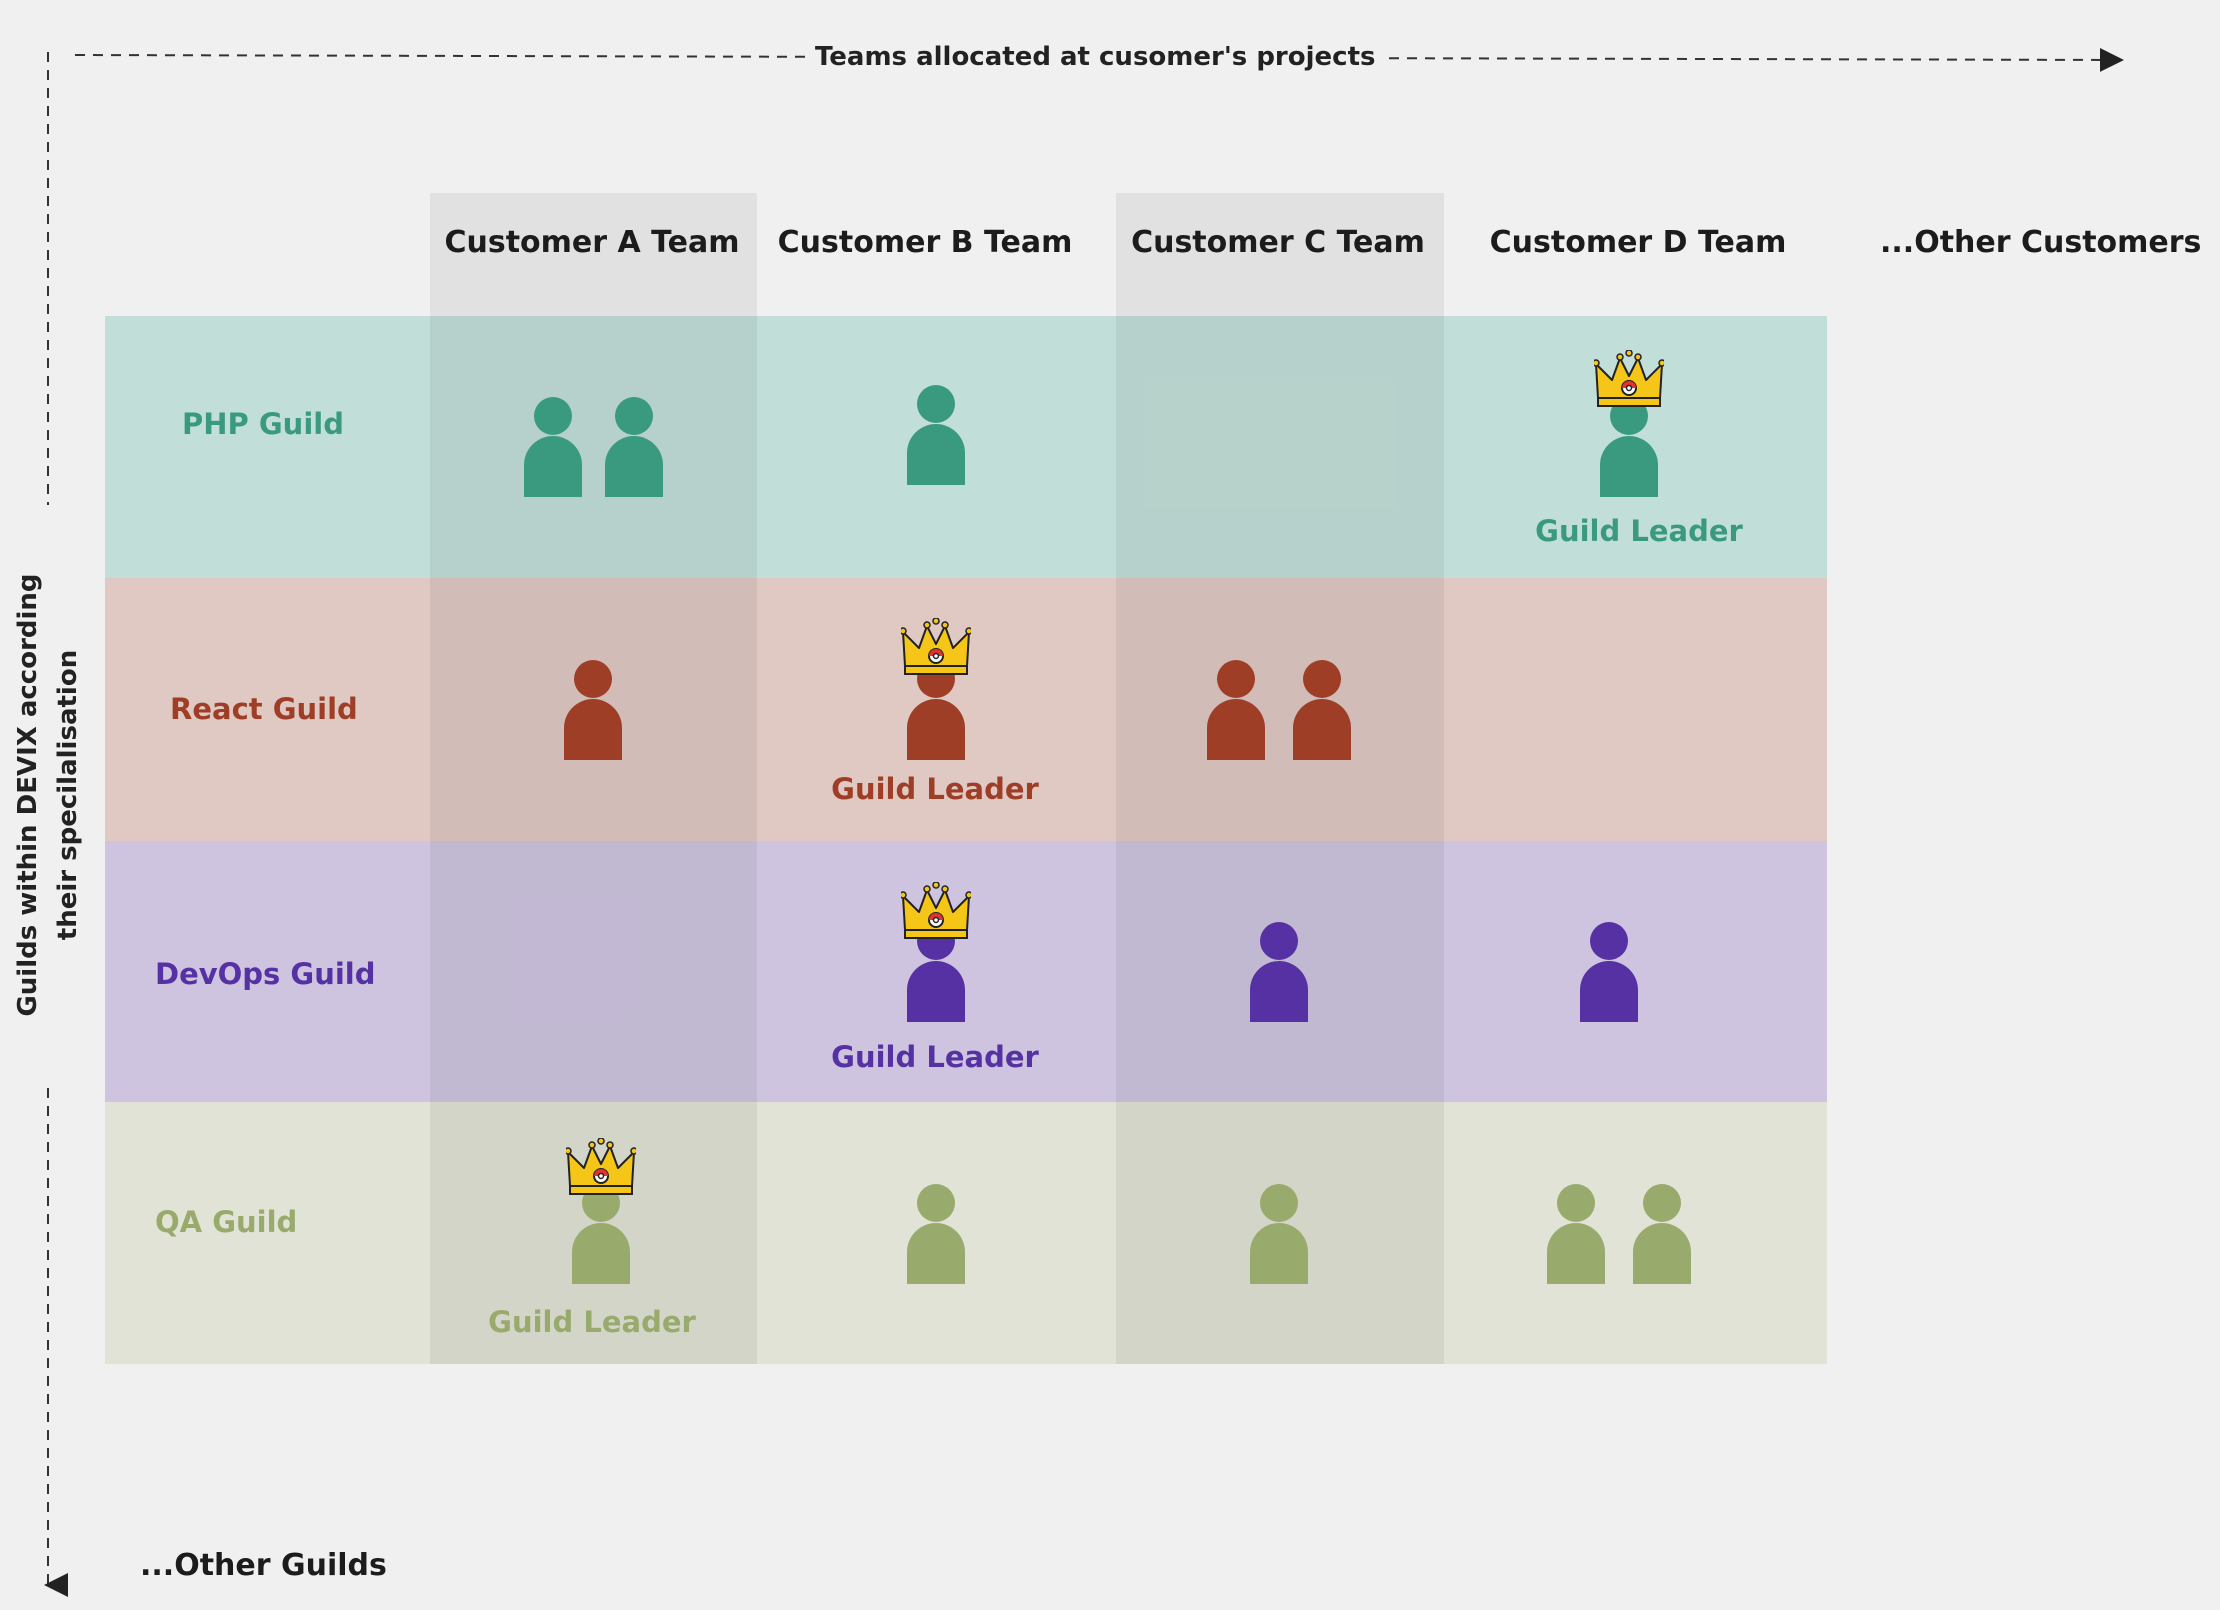 The width and height of the screenshot is (2220, 1610). I want to click on band-qa-guild, so click(966, 1233).